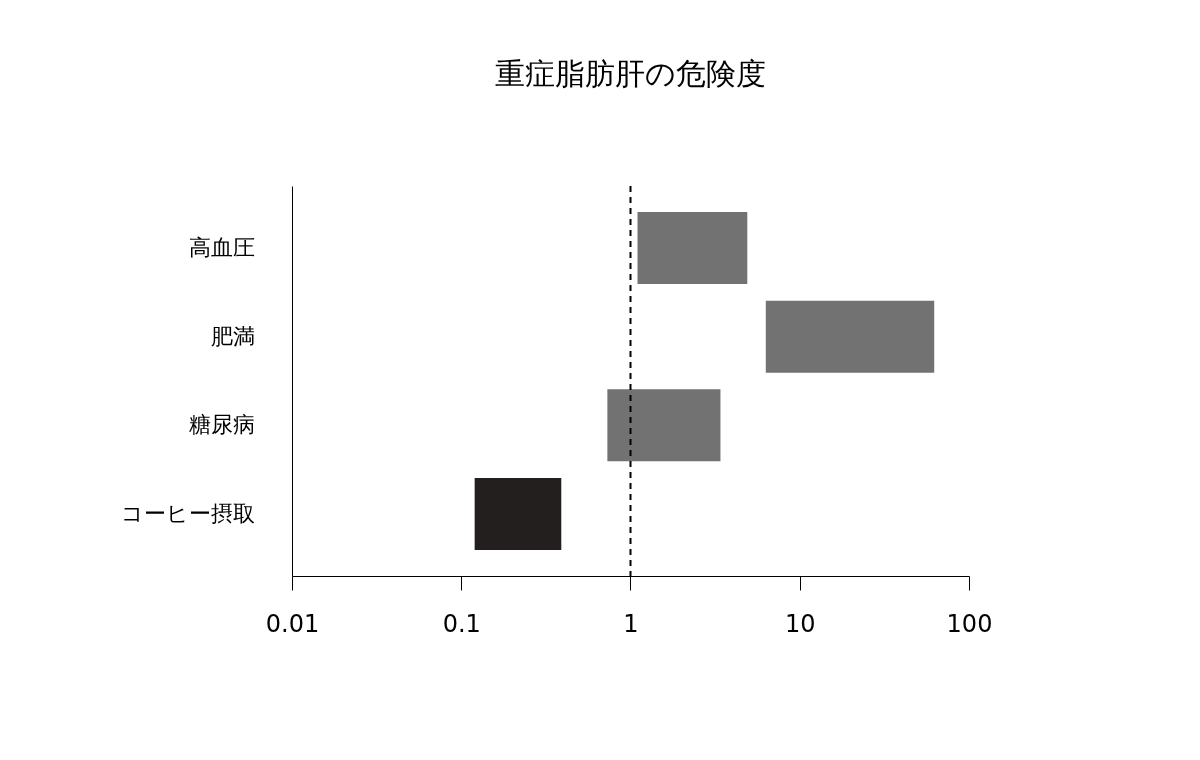  I want to click on x-tick-label: 100, so click(969, 623).